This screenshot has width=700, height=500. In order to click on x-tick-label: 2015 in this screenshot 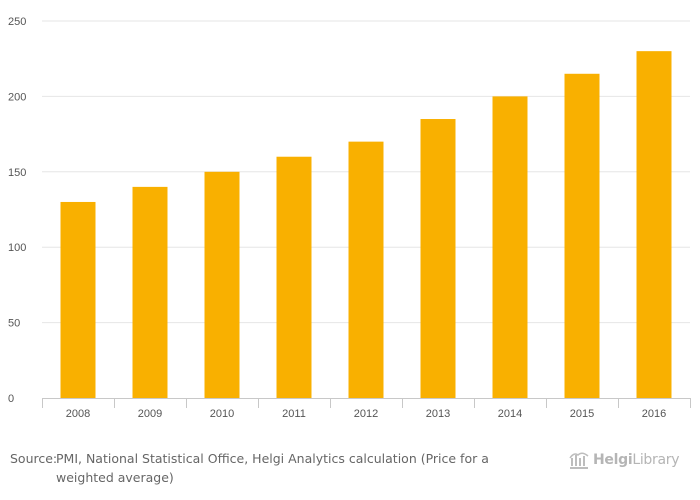, I will do `click(582, 414)`.